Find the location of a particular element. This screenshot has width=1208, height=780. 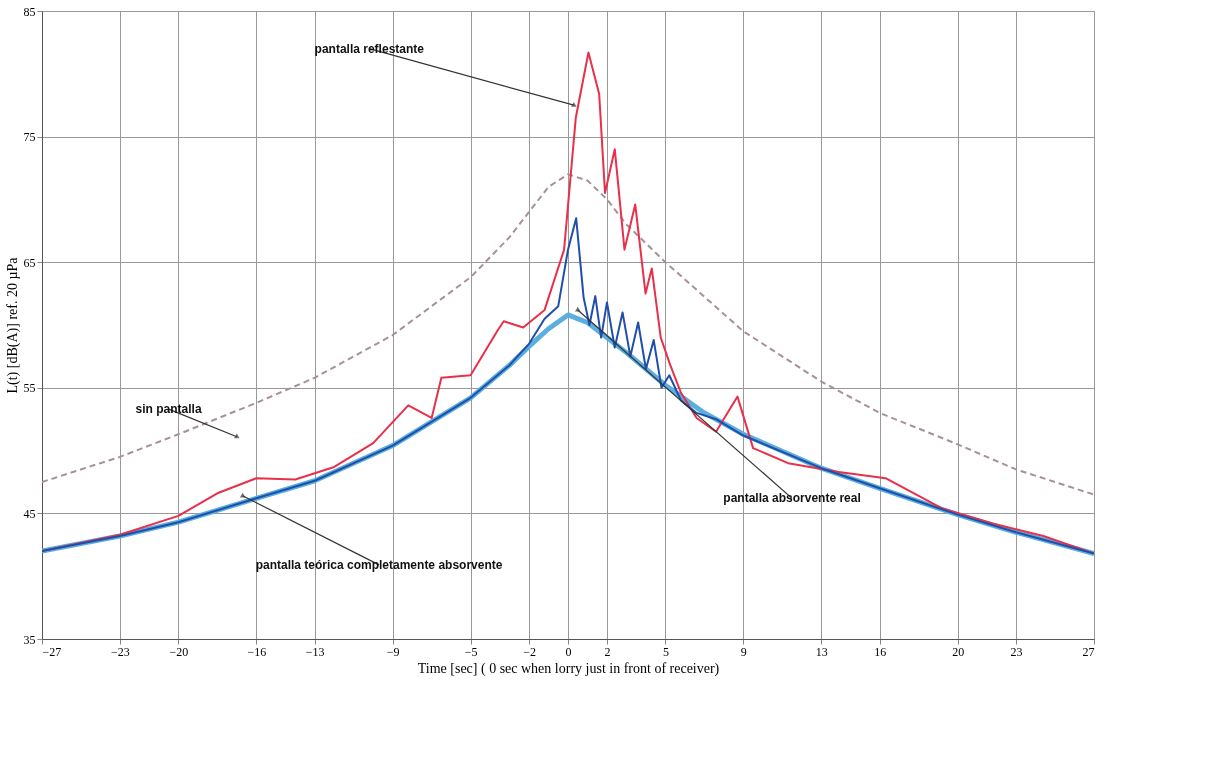

y-tick-label: 65 is located at coordinates (29, 262).